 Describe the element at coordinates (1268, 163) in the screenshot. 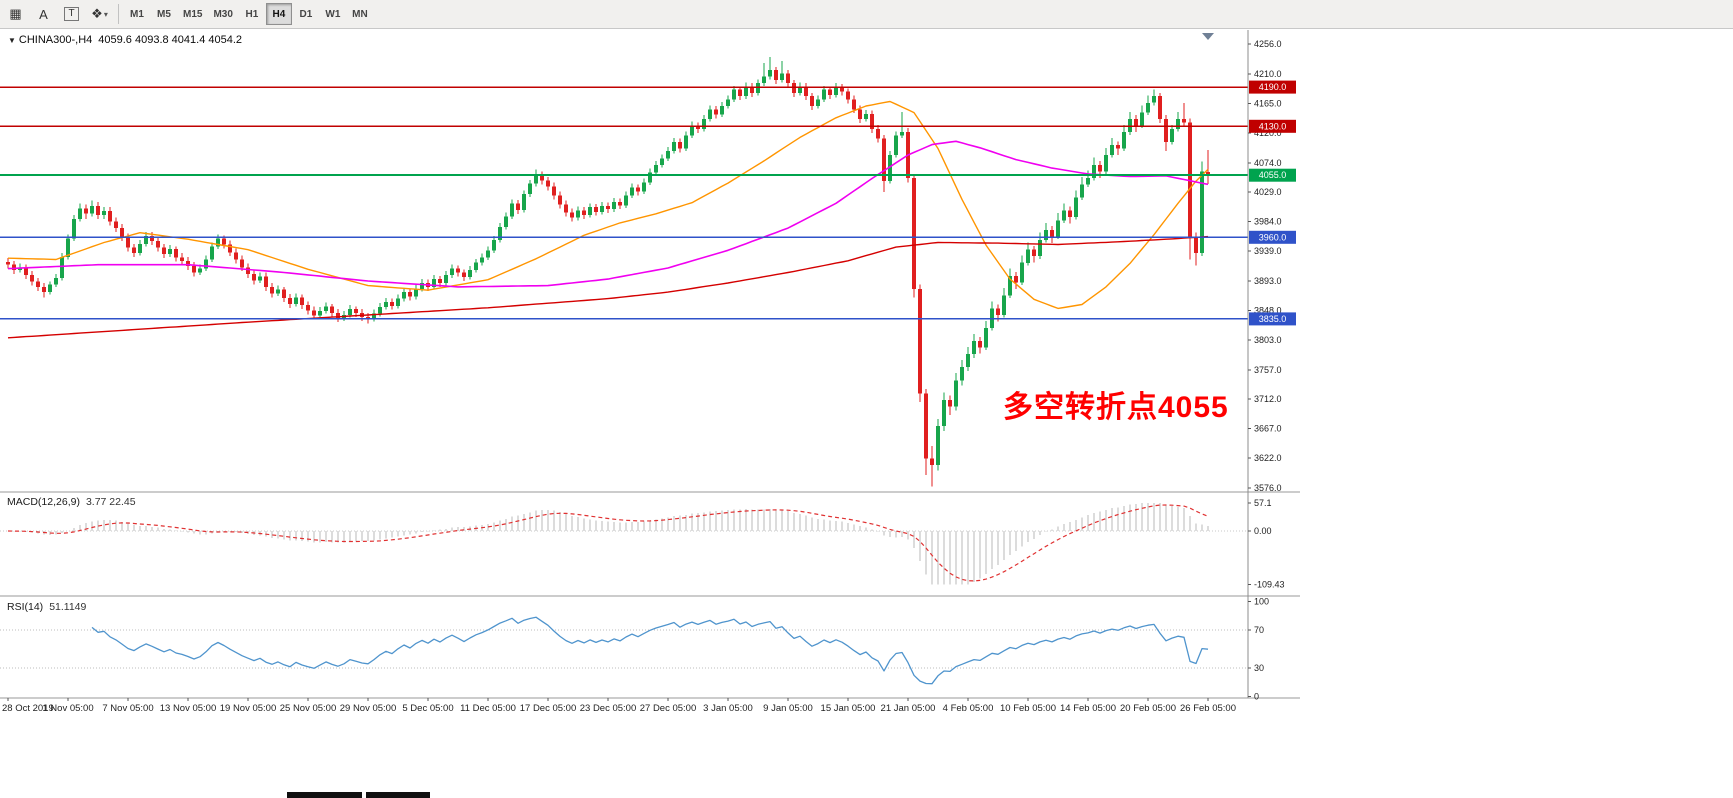

I see `price-tick-label: 4074.0` at that location.